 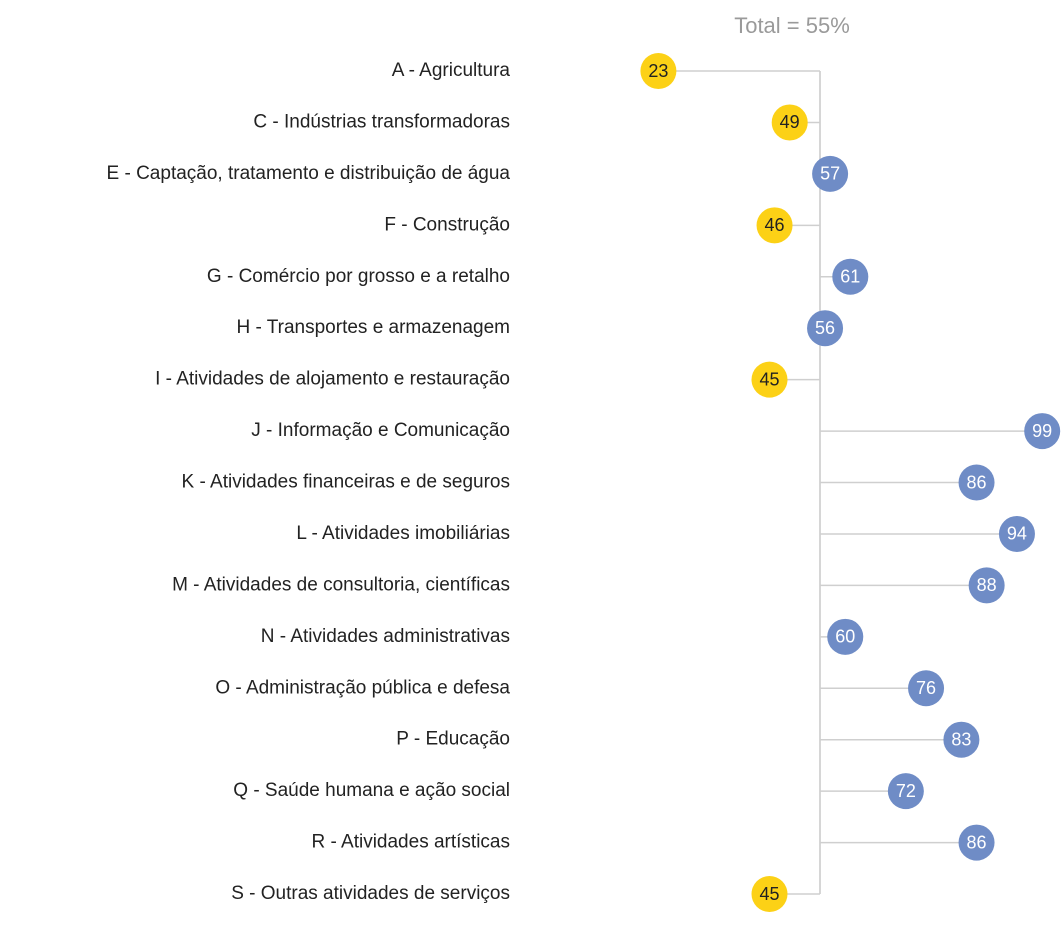 What do you see at coordinates (362, 687) in the screenshot?
I see `category-label: O - Administração pública e defesa` at bounding box center [362, 687].